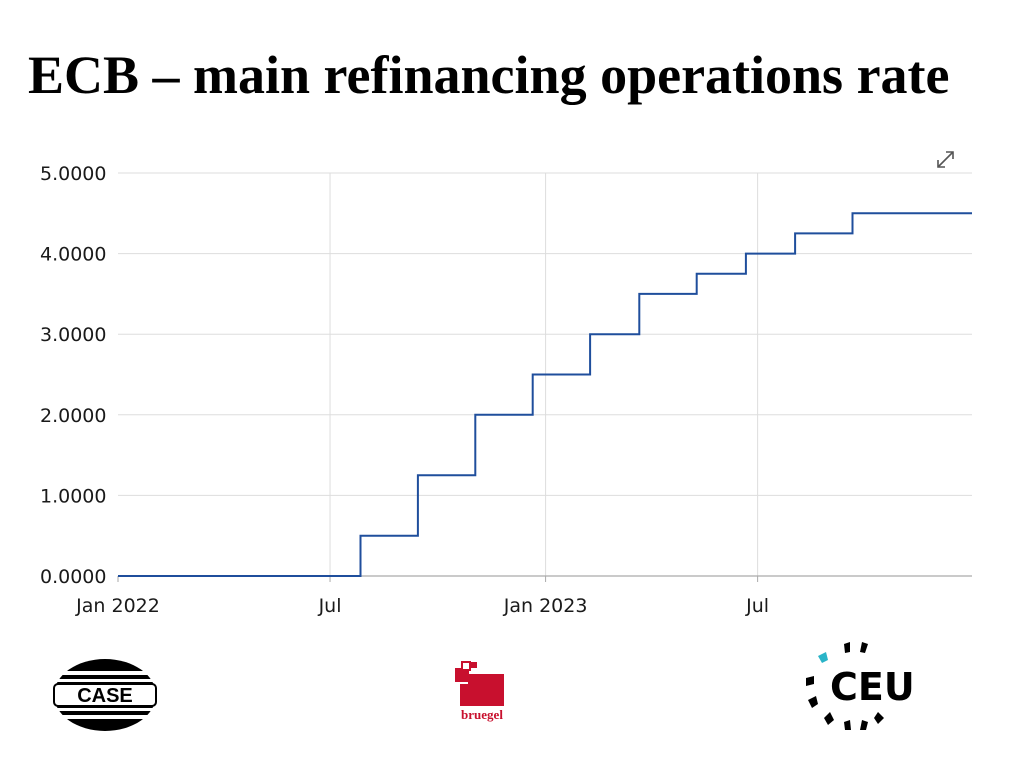 The image size is (1024, 768). I want to click on y-tick-label: 5.0000, so click(73, 174).